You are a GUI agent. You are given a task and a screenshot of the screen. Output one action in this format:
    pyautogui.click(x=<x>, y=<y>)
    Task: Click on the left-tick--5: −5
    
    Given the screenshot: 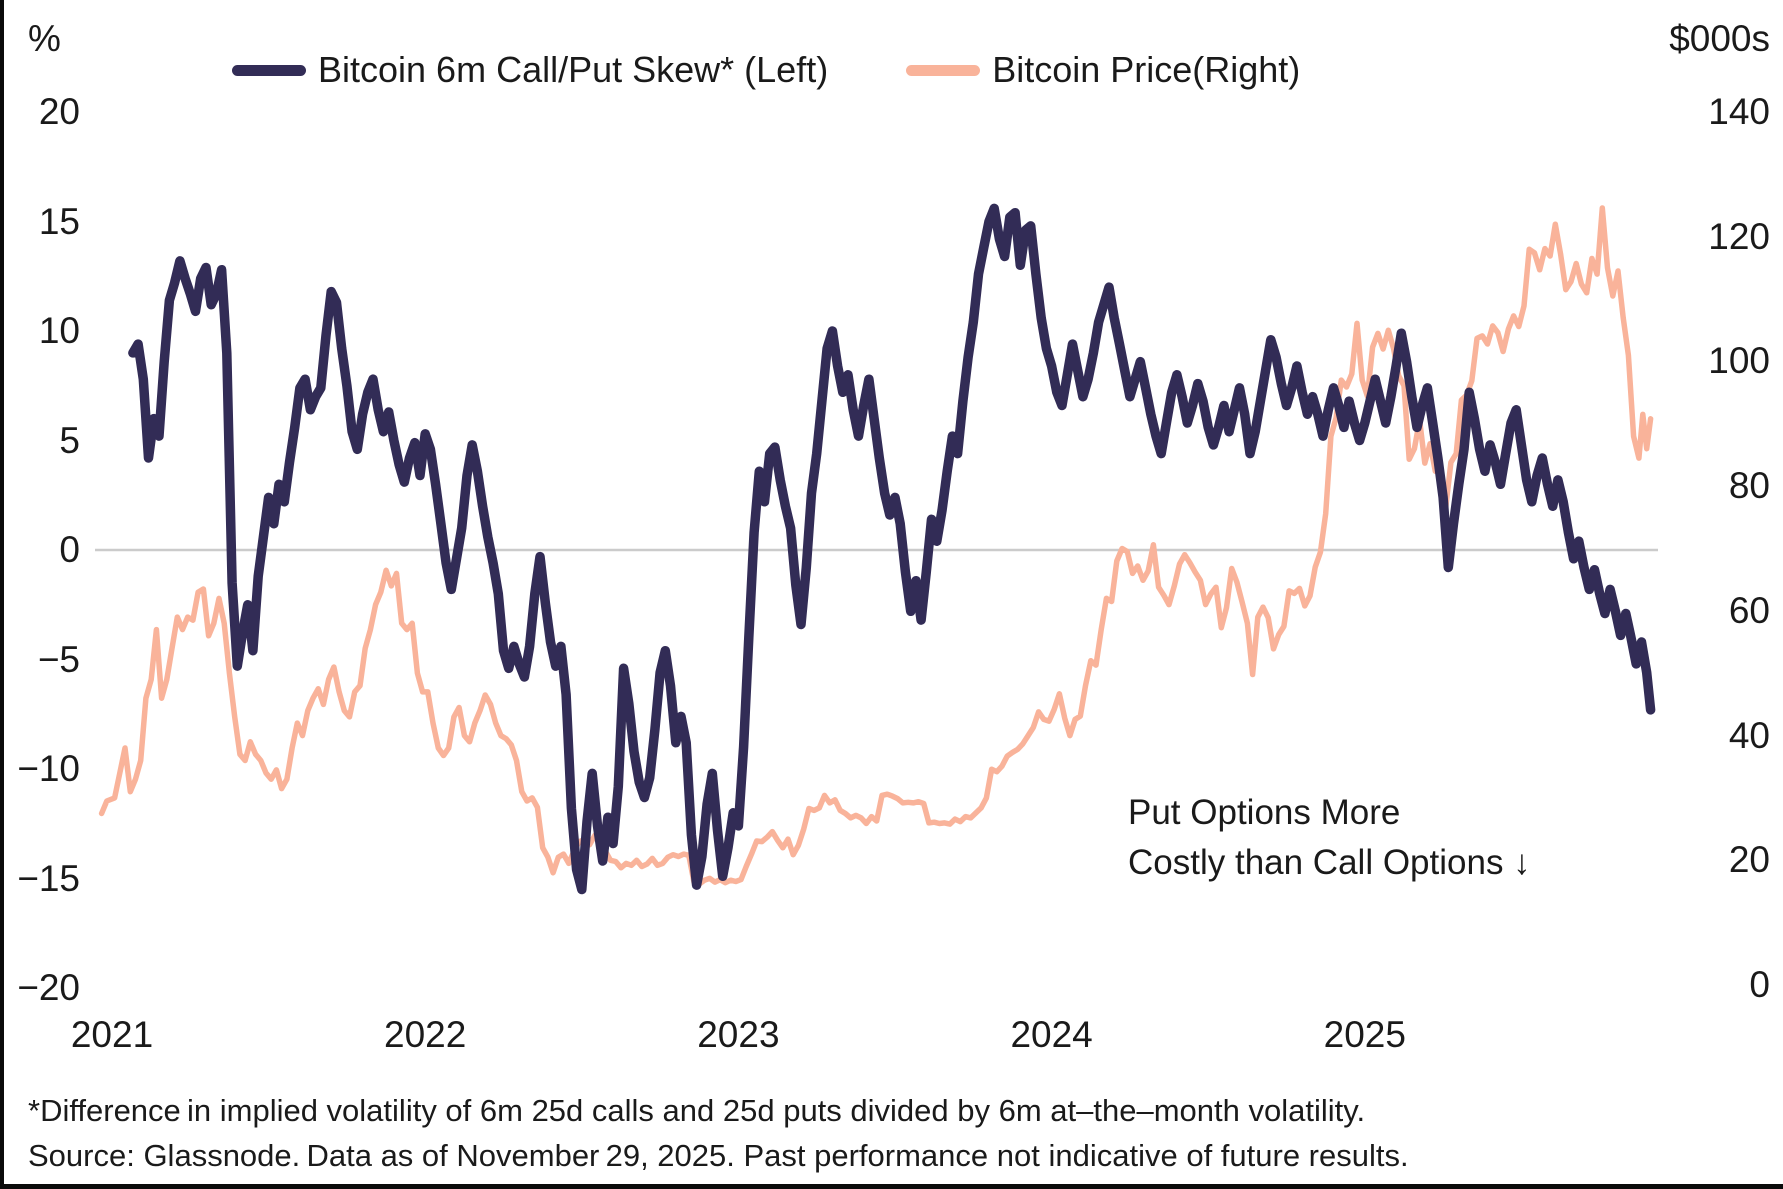 What is the action you would take?
    pyautogui.click(x=58, y=659)
    